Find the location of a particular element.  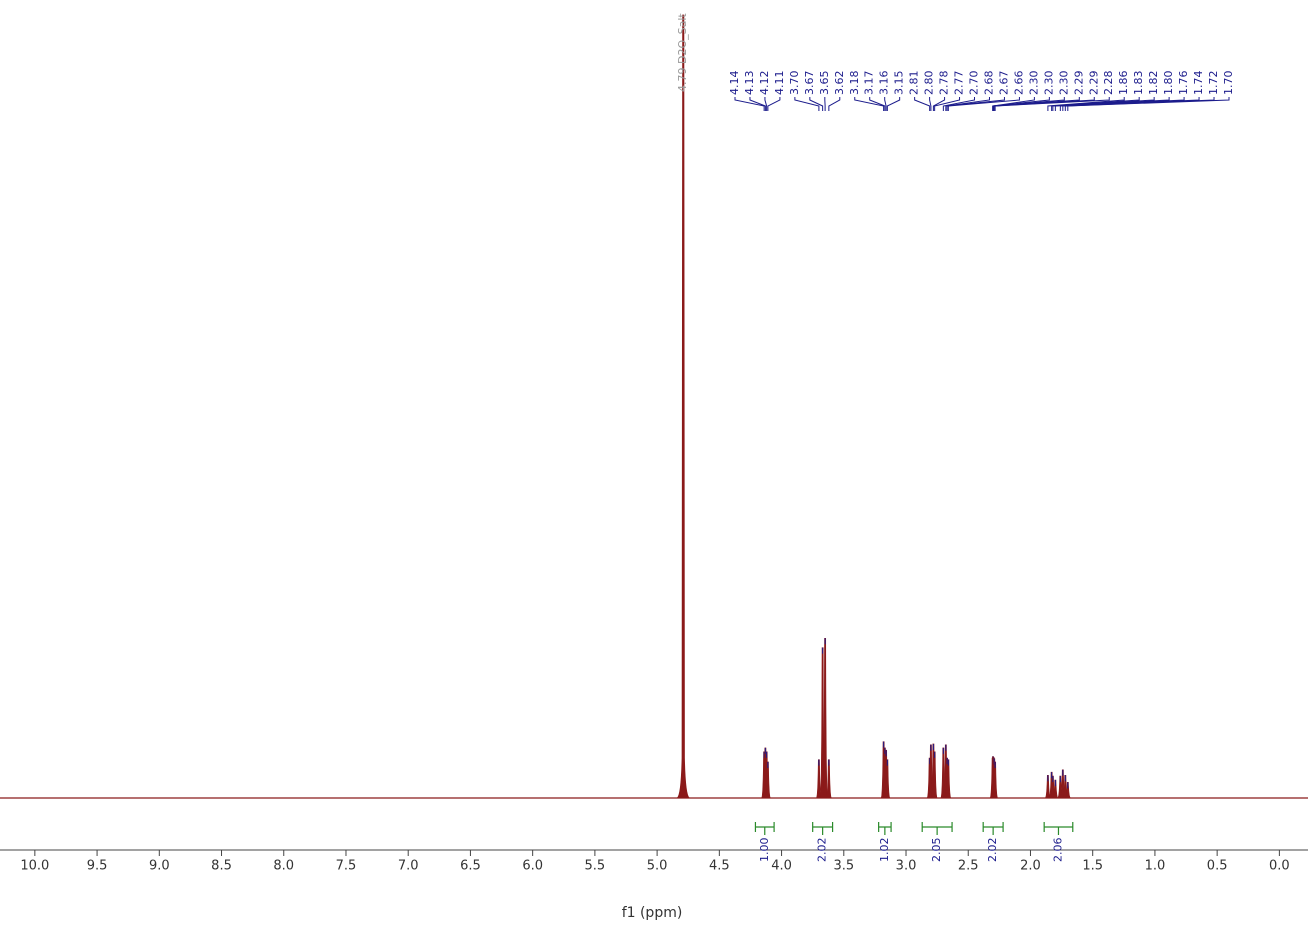

peak-label: 2.68 is located at coordinates (988, 83).